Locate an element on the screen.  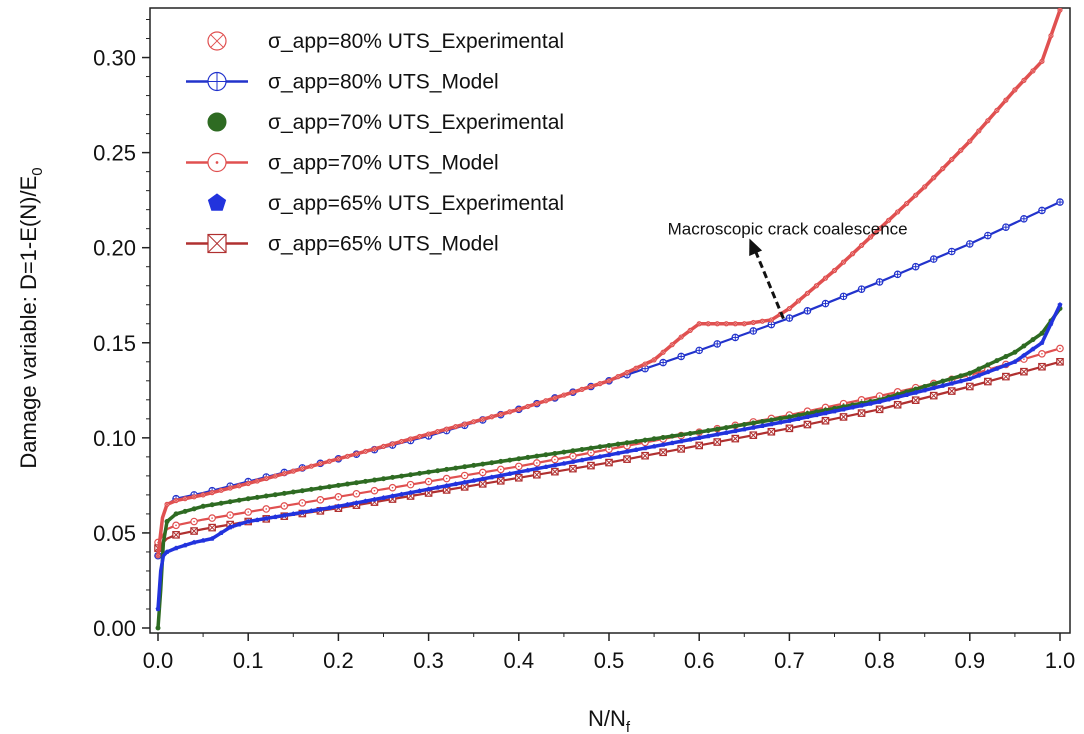
x-tick-label: 0.5 is located at coordinates (609, 660).